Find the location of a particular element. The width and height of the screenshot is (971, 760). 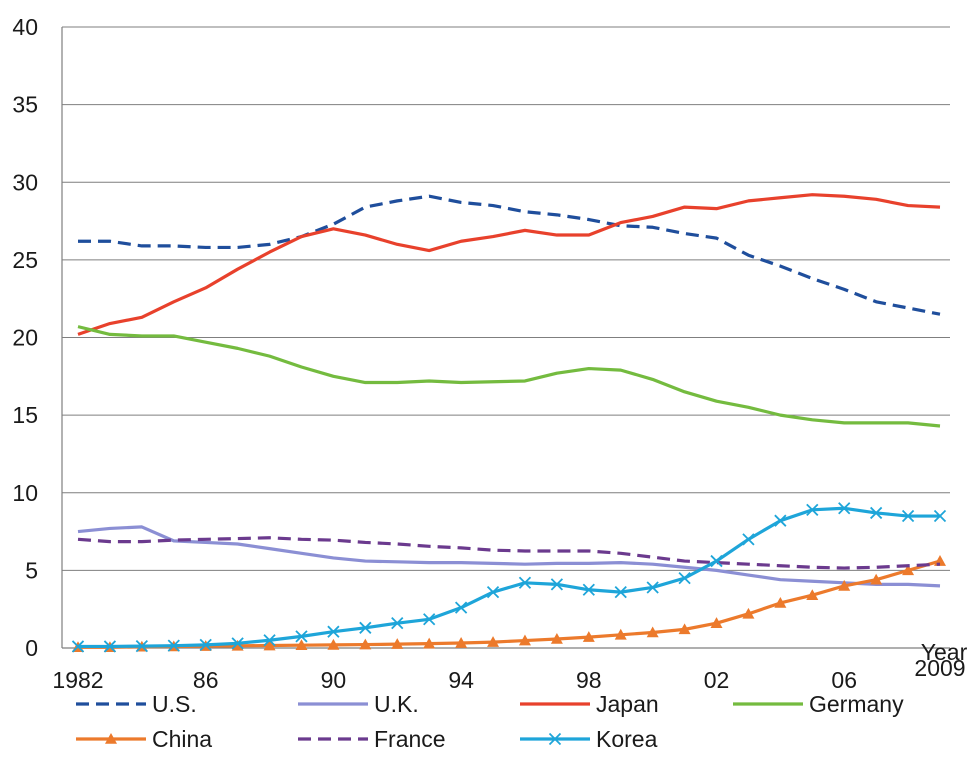

series-germany is located at coordinates (509, 376).